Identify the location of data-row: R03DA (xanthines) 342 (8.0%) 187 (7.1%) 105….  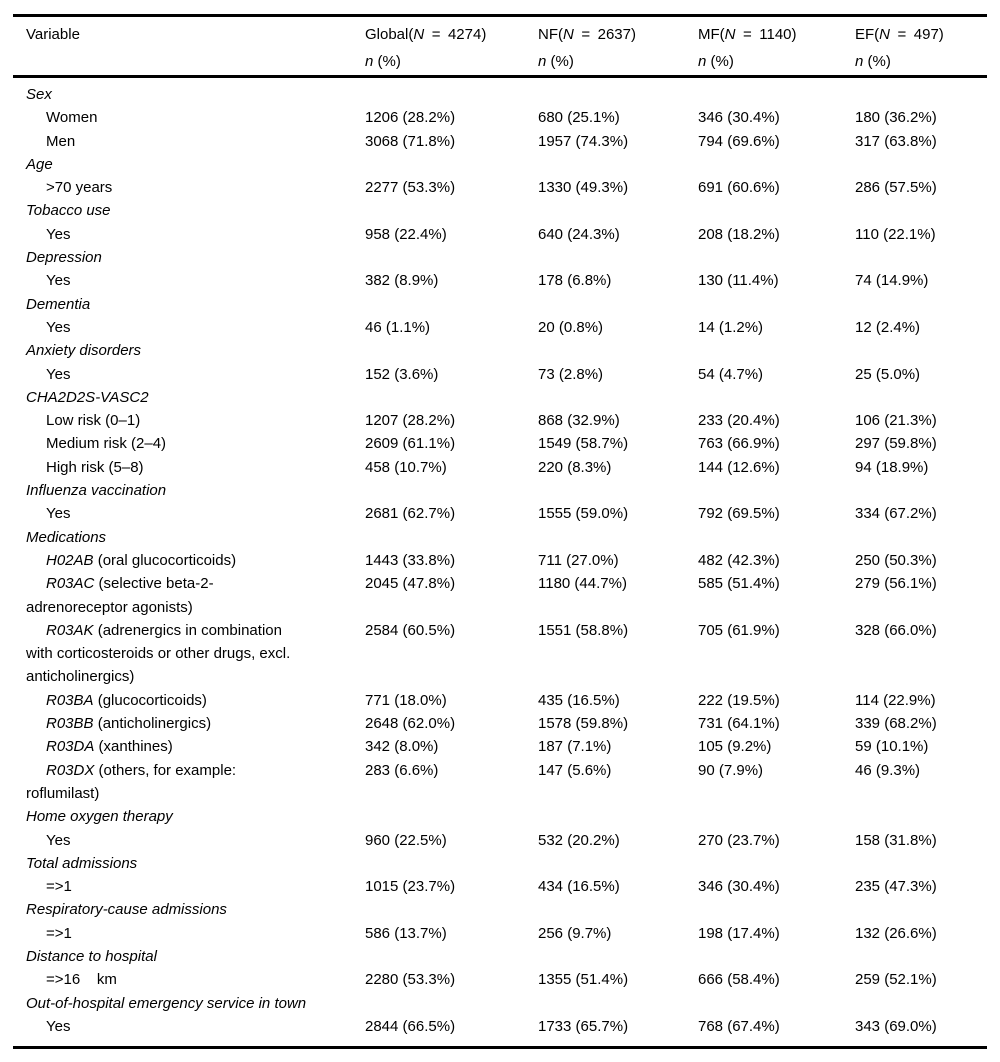
(500, 746).